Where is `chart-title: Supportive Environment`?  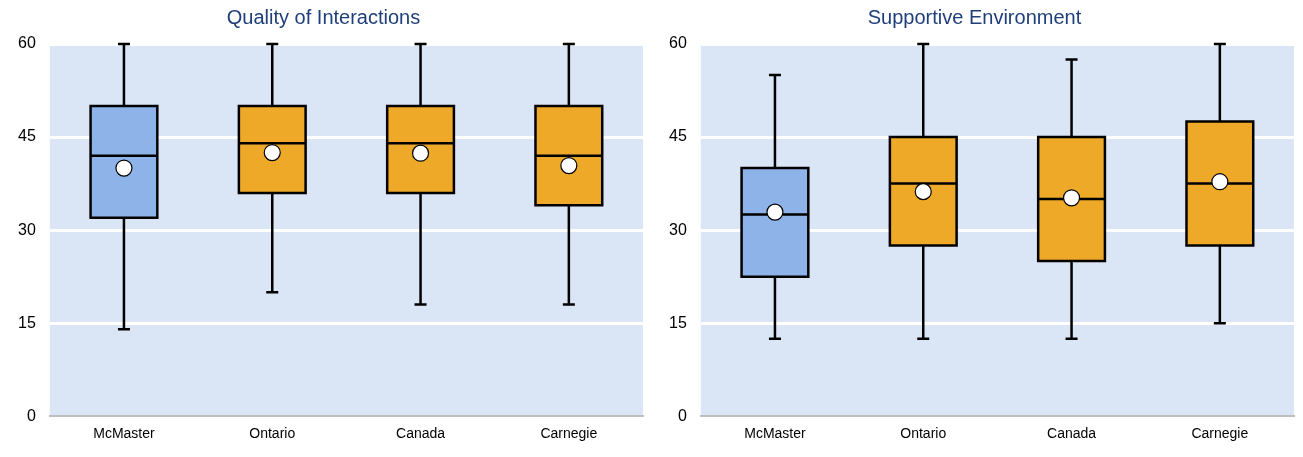
chart-title: Supportive Environment is located at coordinates (974, 16).